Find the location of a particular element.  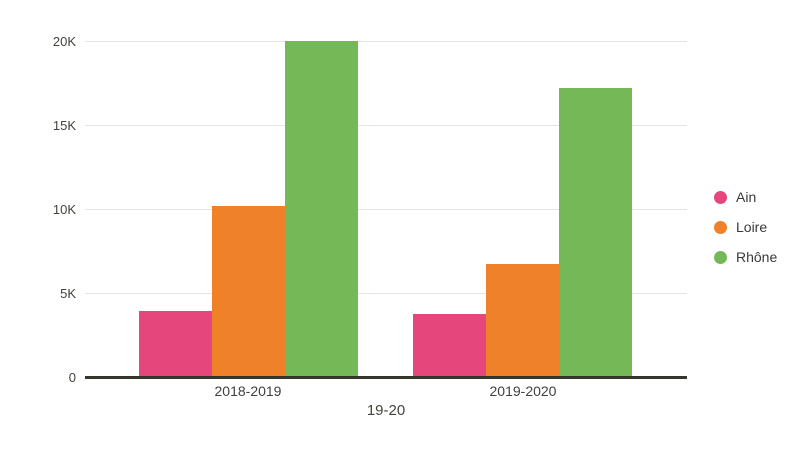

legend-label: Ain is located at coordinates (746, 197).